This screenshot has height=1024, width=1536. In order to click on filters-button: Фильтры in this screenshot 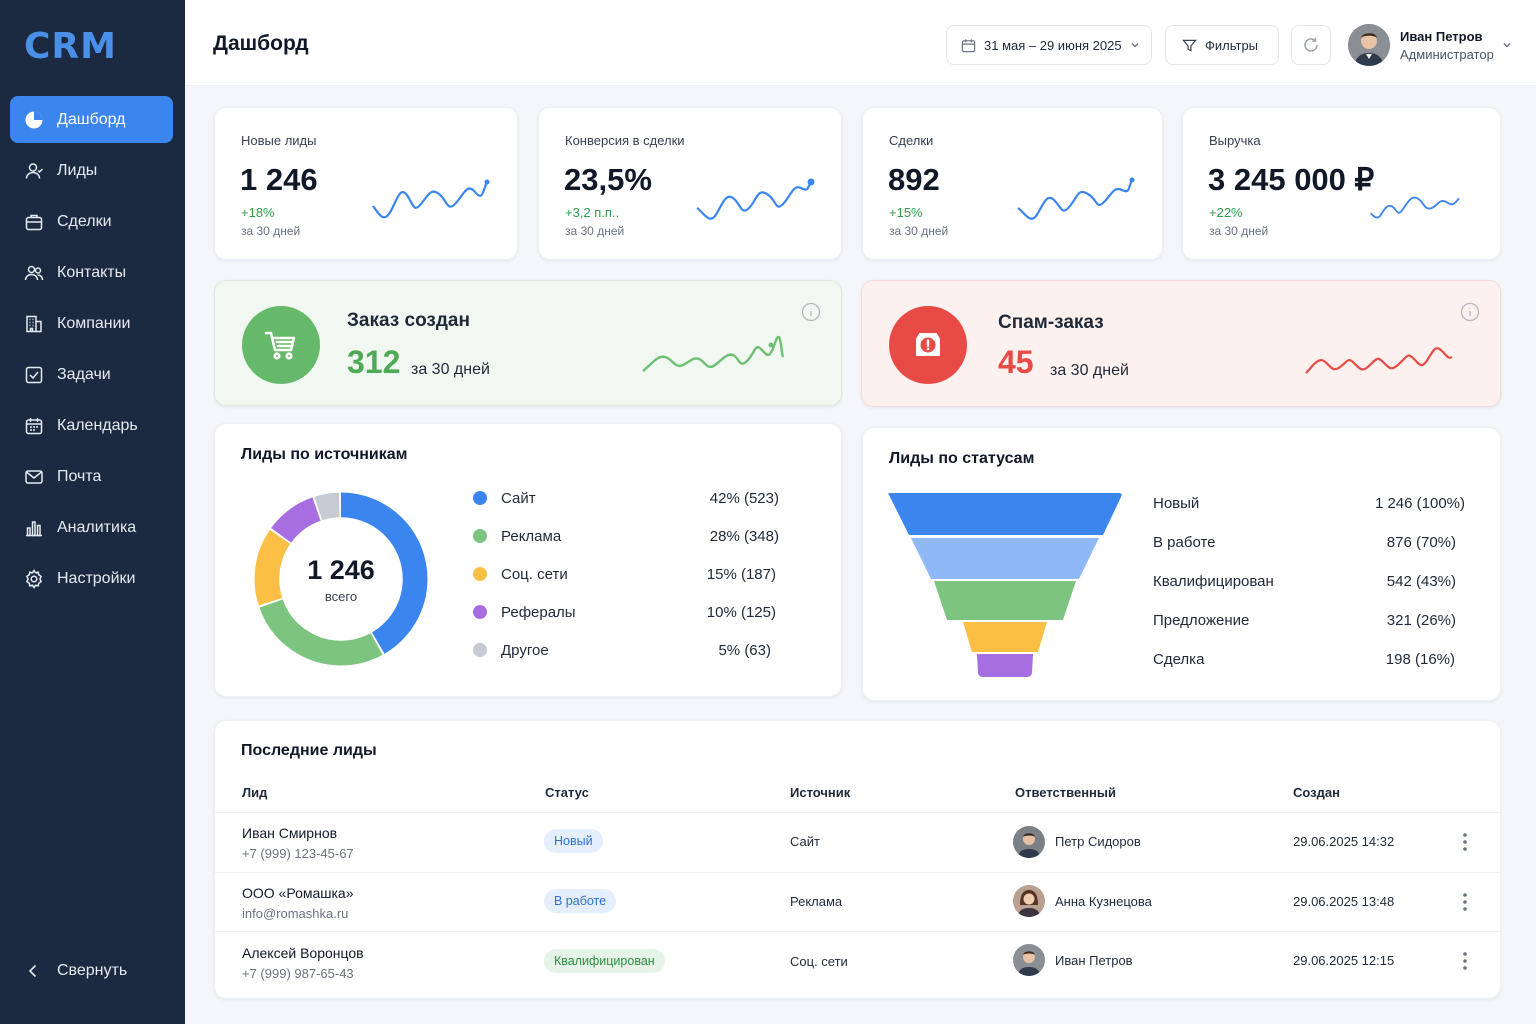, I will do `click(1222, 45)`.